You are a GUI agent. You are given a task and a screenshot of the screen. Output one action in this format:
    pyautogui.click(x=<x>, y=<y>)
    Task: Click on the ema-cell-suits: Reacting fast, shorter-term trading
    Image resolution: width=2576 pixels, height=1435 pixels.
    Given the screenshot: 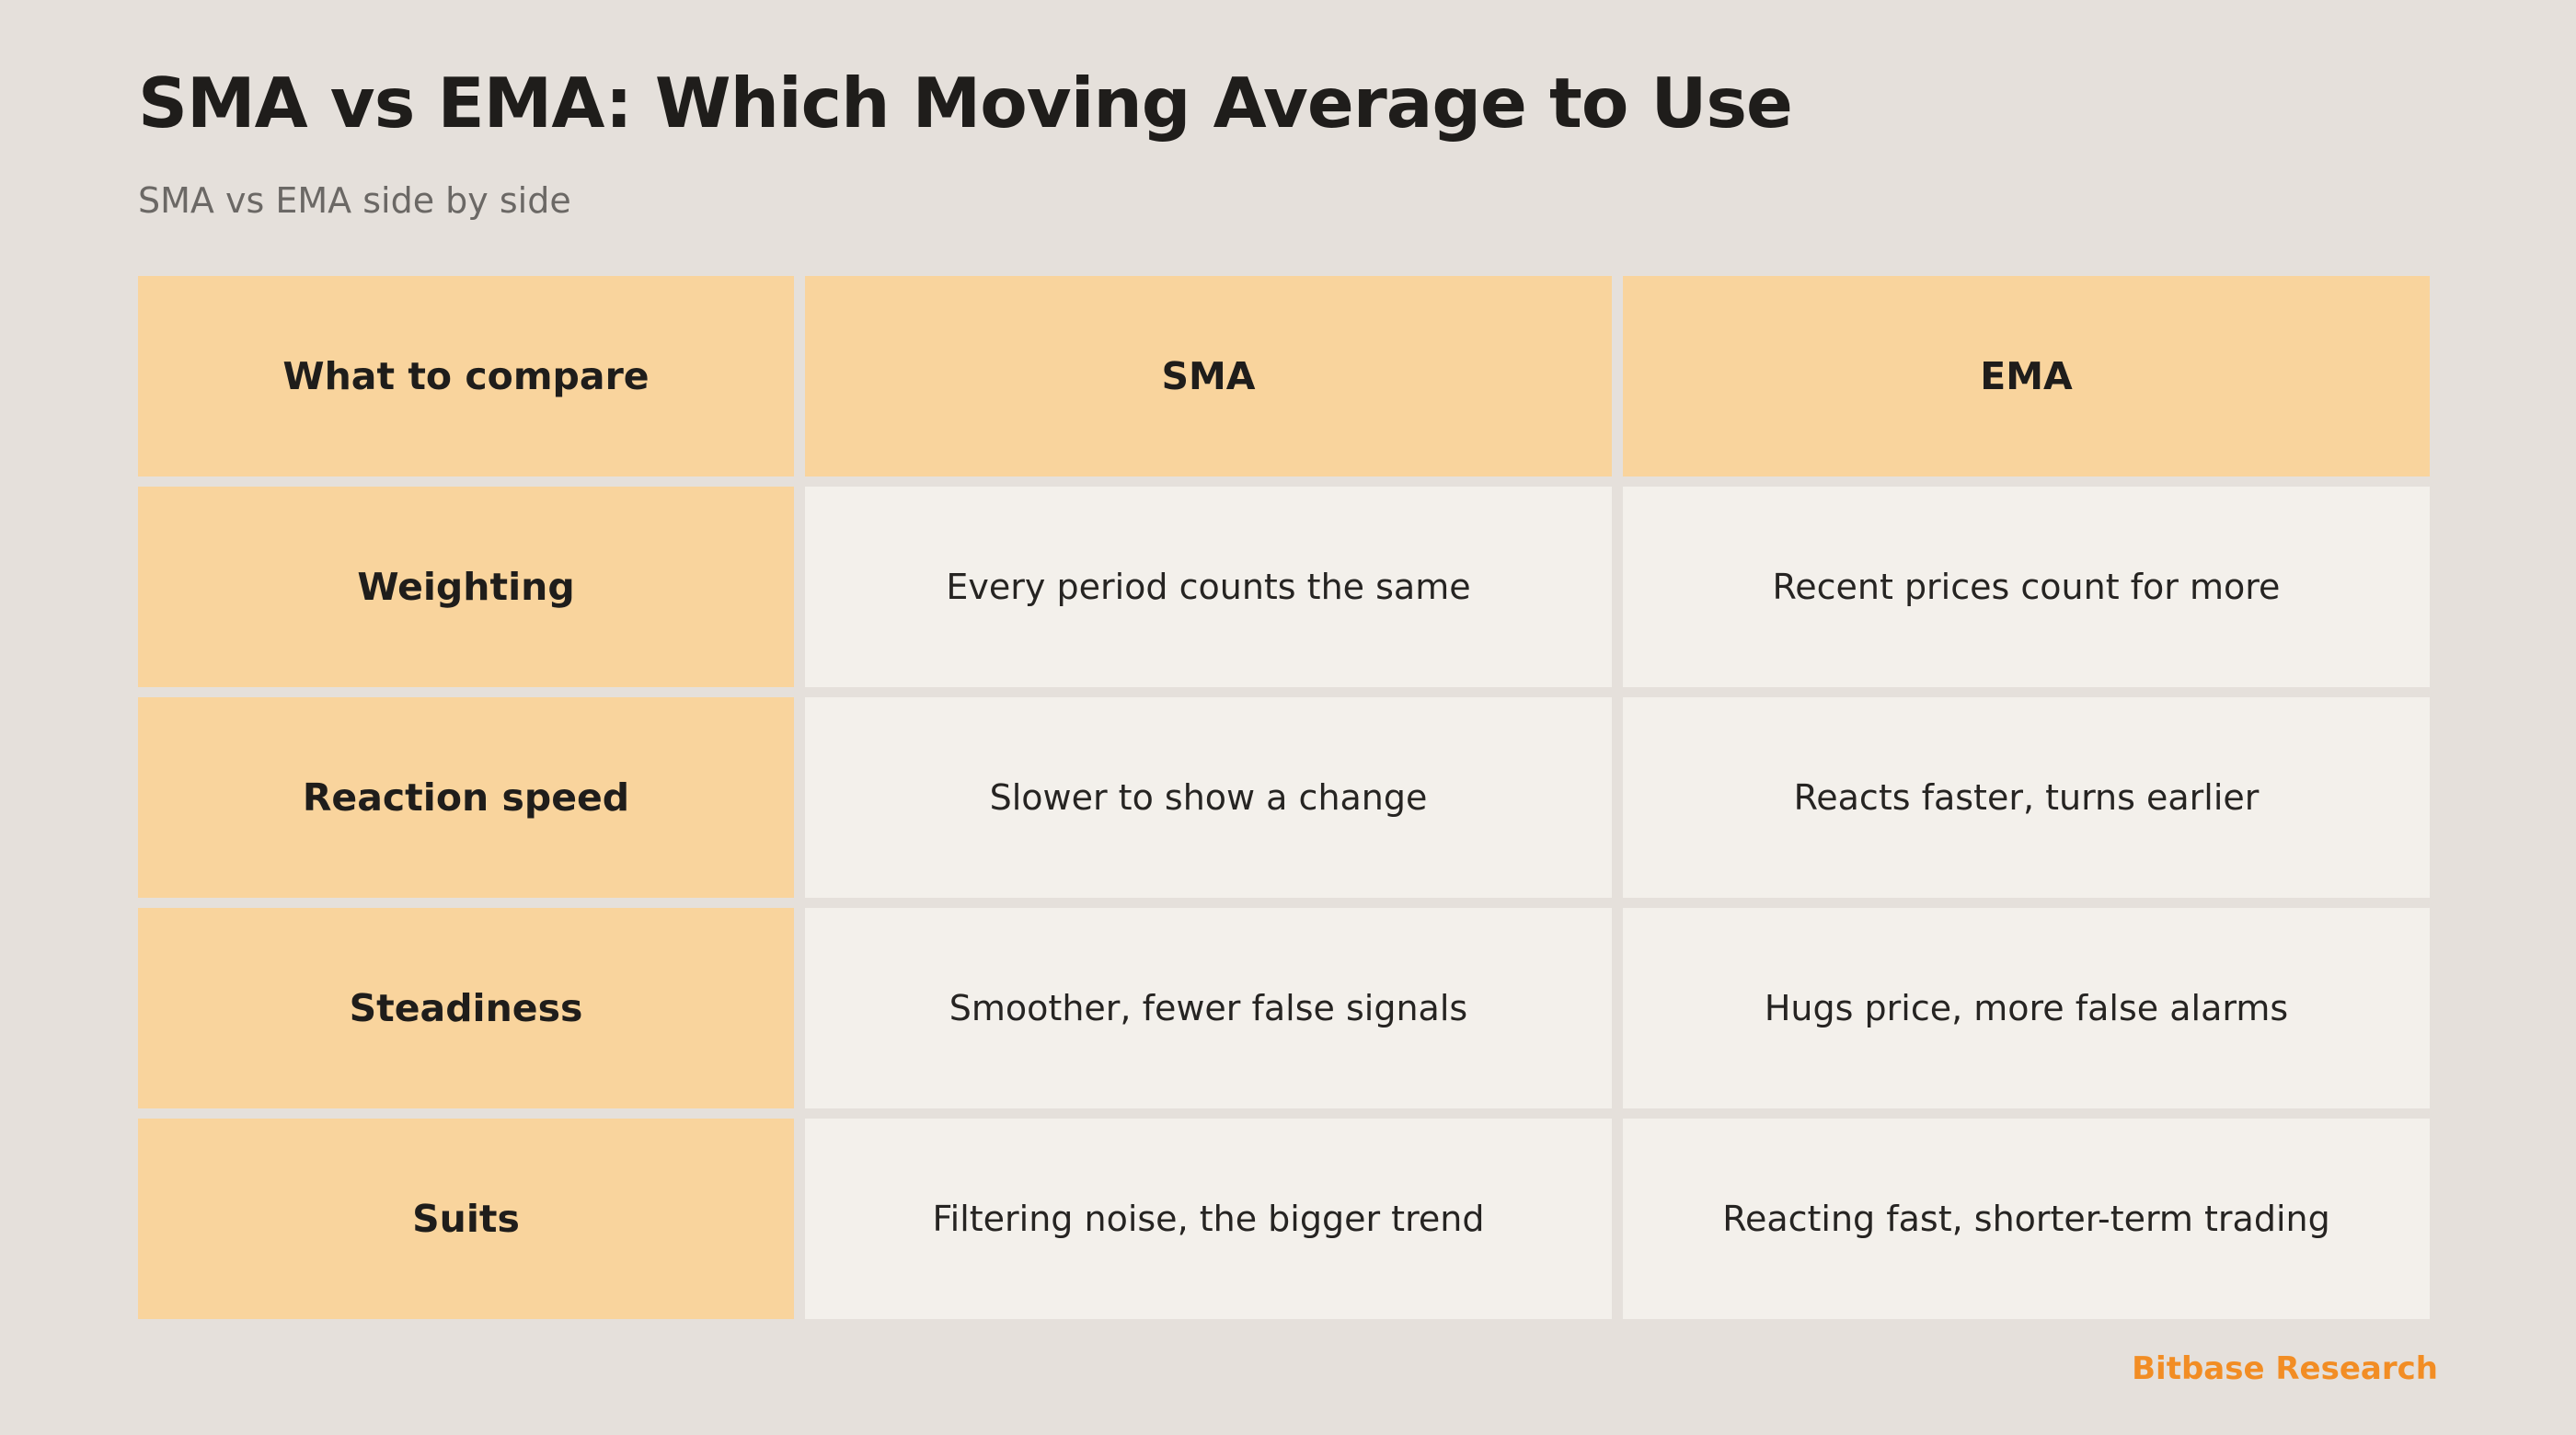 What is the action you would take?
    pyautogui.click(x=2026, y=1219)
    